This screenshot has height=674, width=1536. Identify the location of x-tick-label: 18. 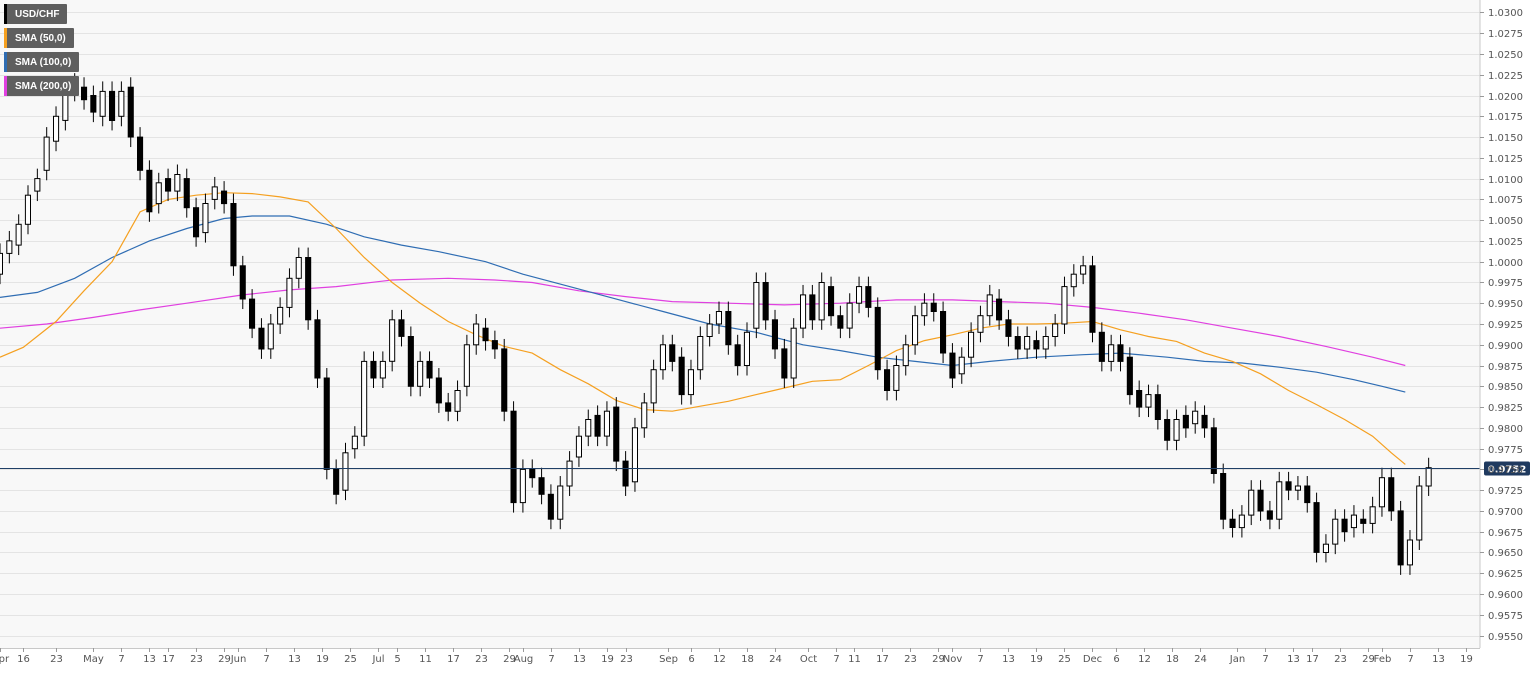
(1172, 659).